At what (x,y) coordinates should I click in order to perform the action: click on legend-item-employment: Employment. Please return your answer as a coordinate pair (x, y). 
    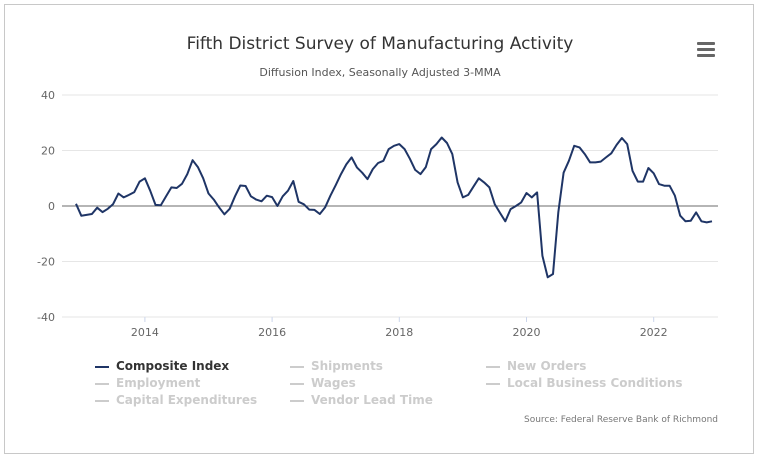
    Looking at the image, I should click on (147, 383).